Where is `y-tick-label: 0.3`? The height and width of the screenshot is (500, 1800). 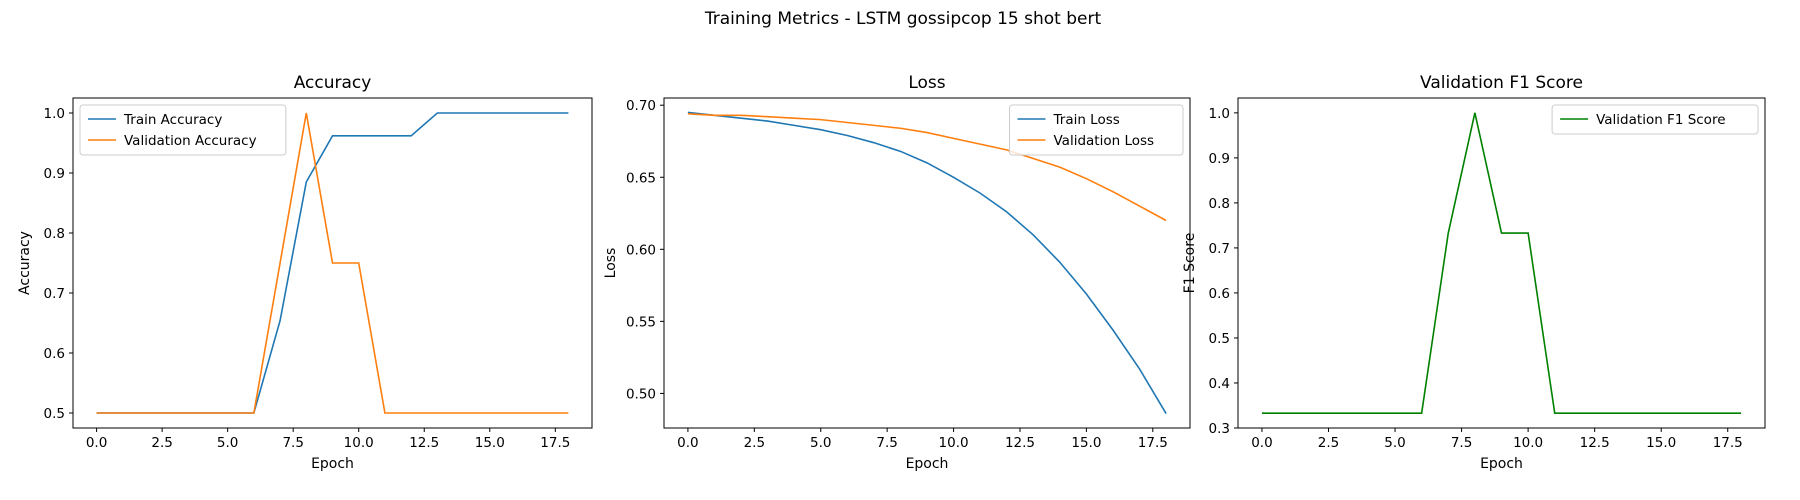 y-tick-label: 0.3 is located at coordinates (1219, 429).